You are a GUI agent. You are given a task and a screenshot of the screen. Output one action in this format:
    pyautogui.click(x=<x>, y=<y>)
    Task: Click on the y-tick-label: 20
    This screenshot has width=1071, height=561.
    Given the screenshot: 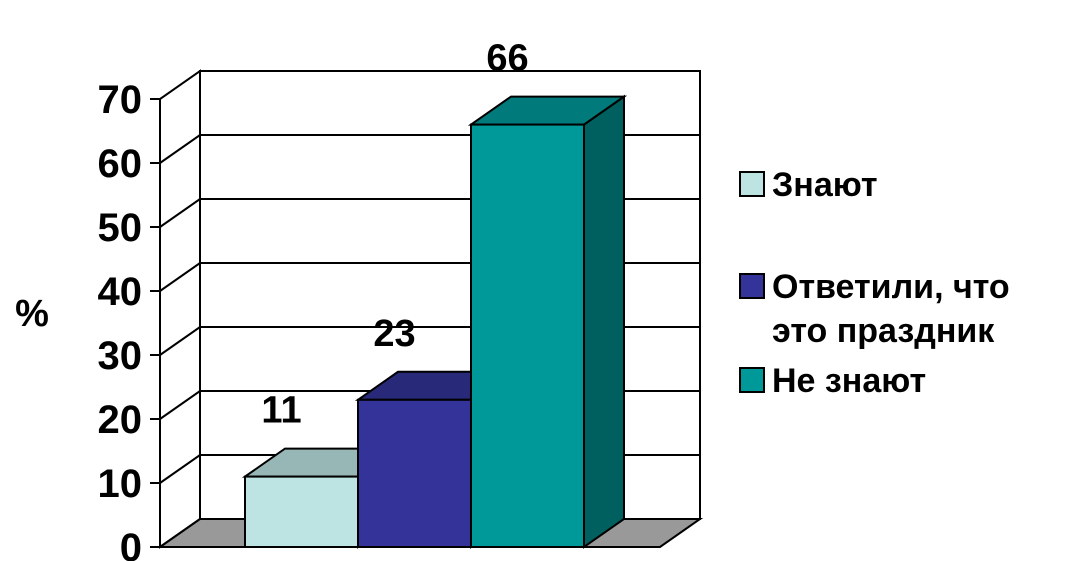 What is the action you would take?
    pyautogui.click(x=120, y=420)
    